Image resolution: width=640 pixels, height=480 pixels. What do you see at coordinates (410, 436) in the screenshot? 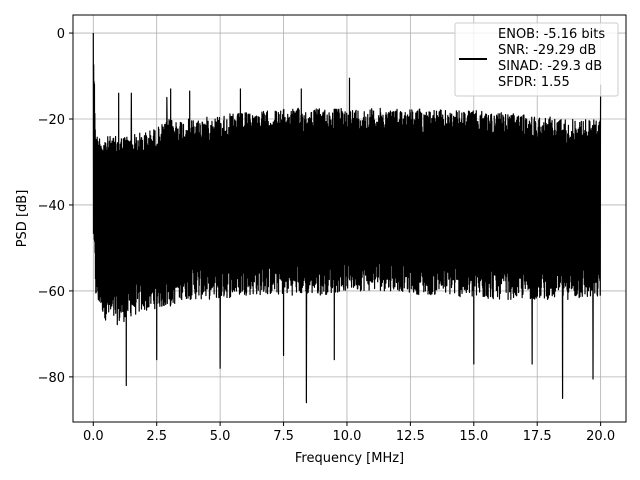
I see `x-tick-label: 12.5` at bounding box center [410, 436].